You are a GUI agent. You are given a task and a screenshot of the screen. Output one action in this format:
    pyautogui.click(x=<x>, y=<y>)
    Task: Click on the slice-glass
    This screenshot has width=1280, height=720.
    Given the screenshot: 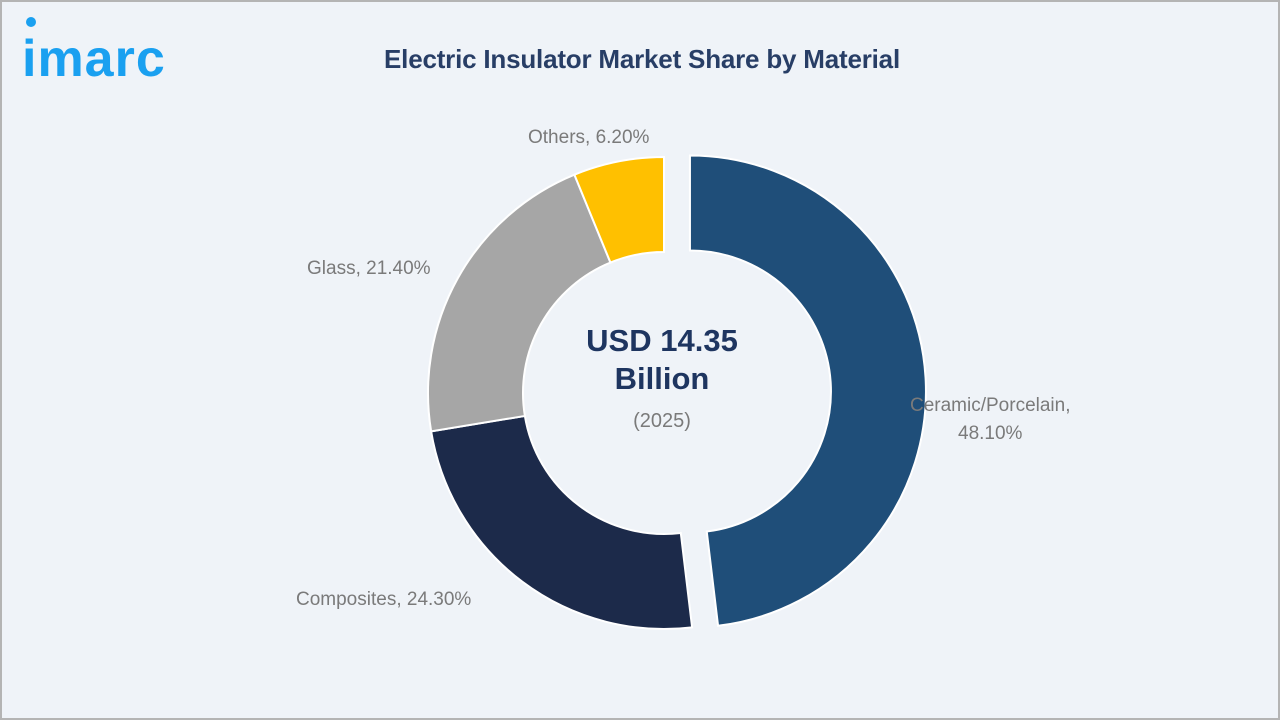 What is the action you would take?
    pyautogui.click(x=519, y=303)
    